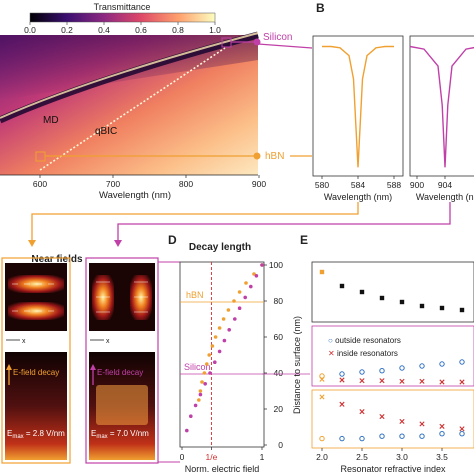  I want to click on silicon-arrow-head, so click(118, 243).